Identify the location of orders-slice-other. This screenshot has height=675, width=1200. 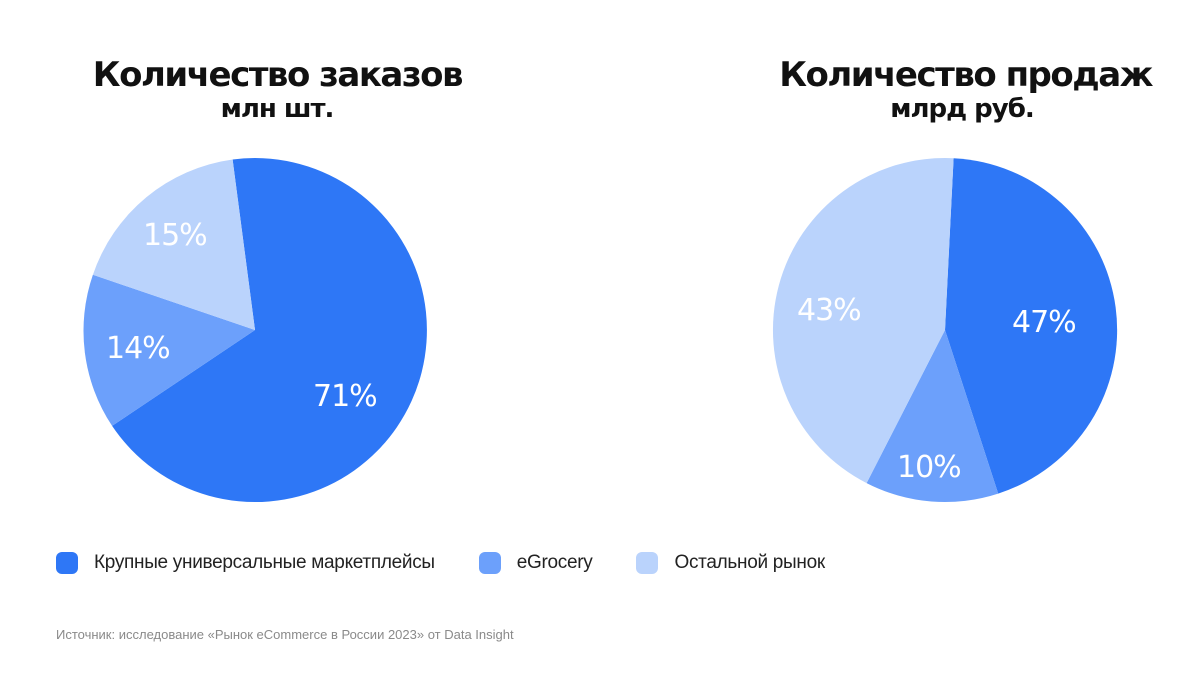
(174, 244).